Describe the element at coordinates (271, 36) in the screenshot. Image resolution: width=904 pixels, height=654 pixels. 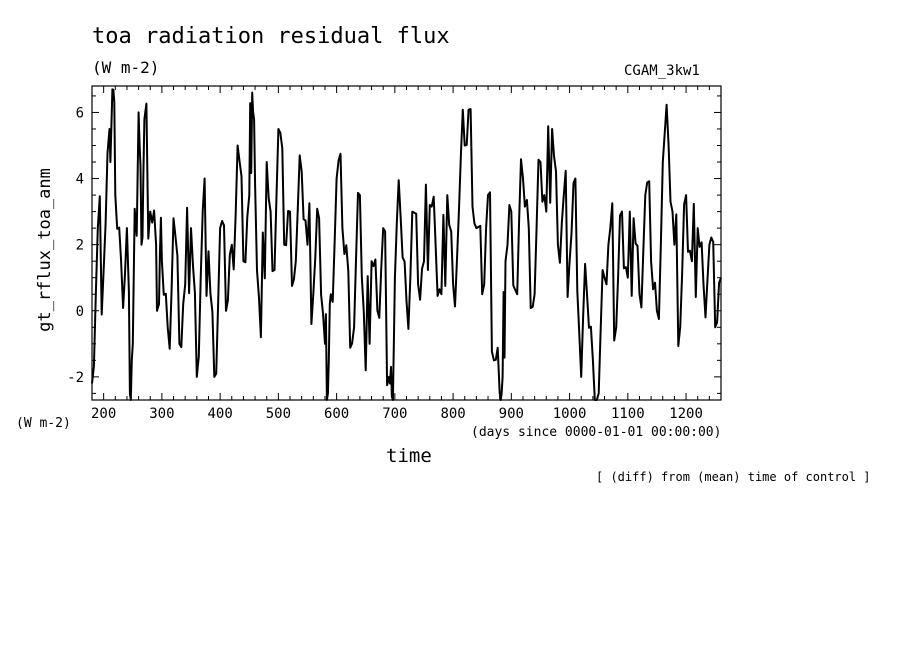
I see `chart-title: toa radiation residual flux` at that location.